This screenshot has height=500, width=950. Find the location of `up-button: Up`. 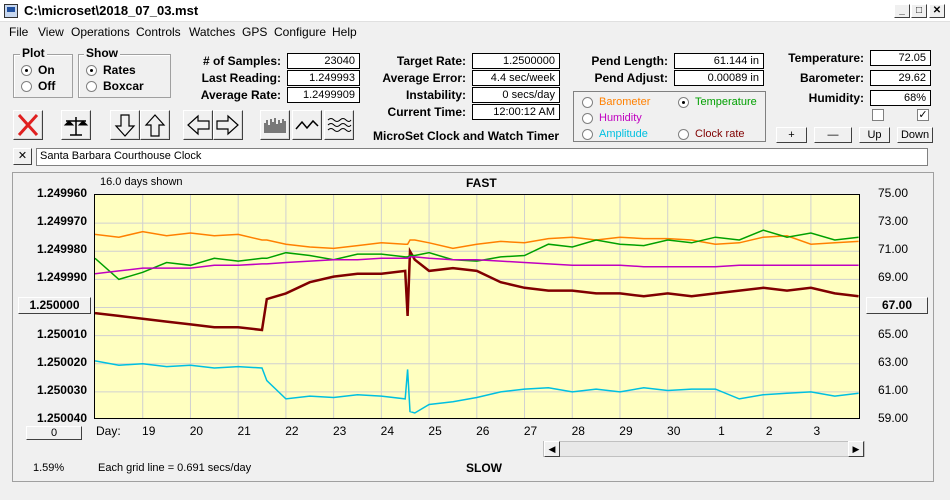

up-button: Up is located at coordinates (874, 135).